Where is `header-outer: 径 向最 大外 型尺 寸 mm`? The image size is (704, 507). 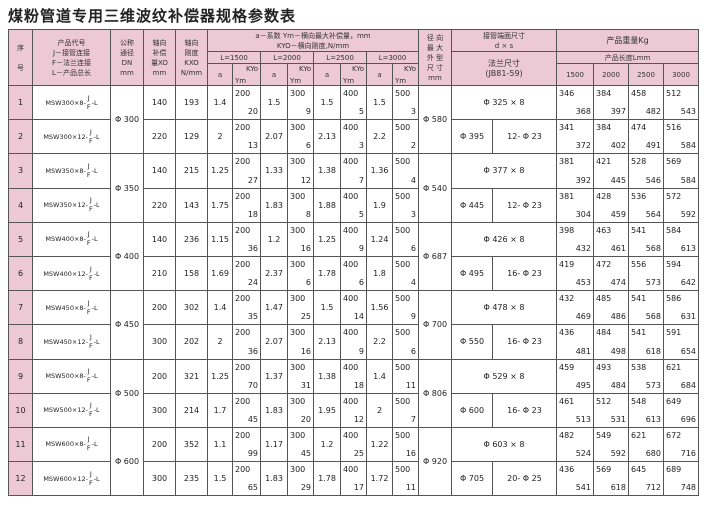
header-outer: 径 向最 大外 型尺 寸 mm is located at coordinates (435, 57).